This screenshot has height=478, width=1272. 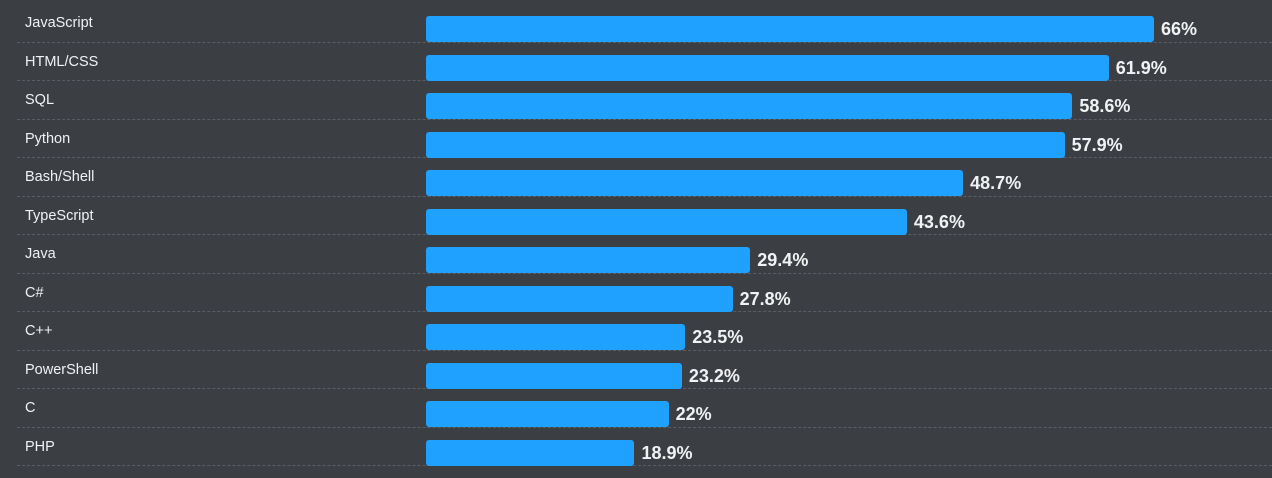 I want to click on chart-row: SQL 58.6%, so click(x=644, y=100).